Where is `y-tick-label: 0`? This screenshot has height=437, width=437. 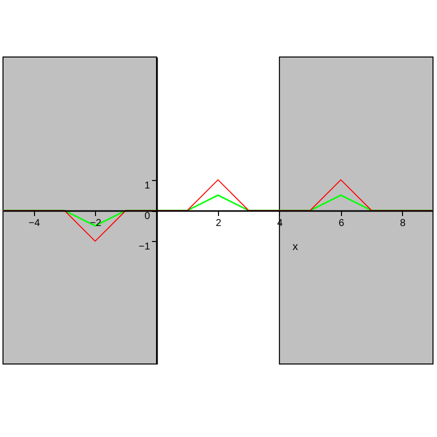 y-tick-label: 0 is located at coordinates (147, 216).